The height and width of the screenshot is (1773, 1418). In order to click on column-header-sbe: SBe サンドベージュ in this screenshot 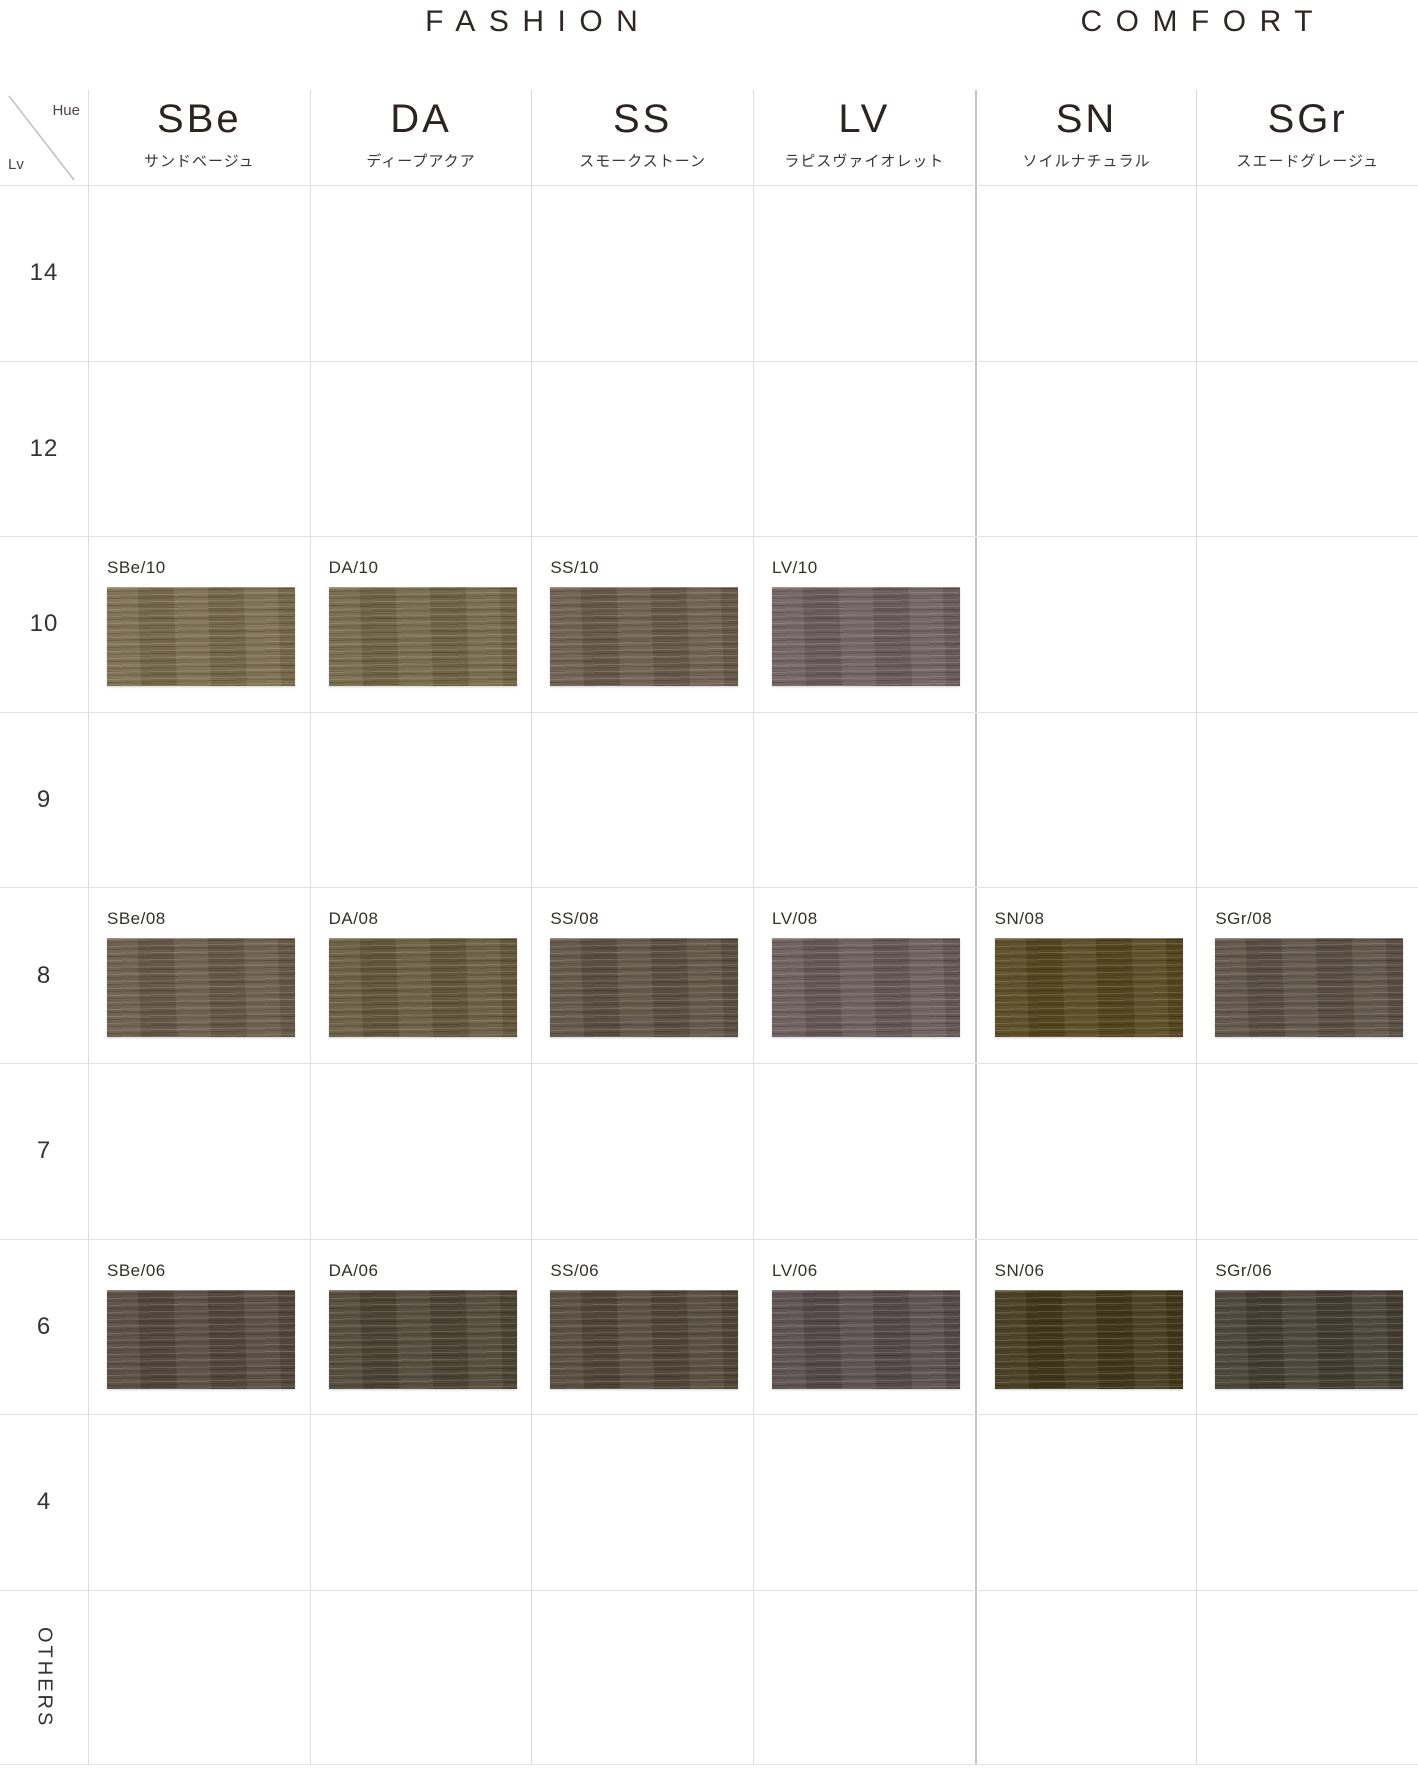, I will do `click(199, 137)`.